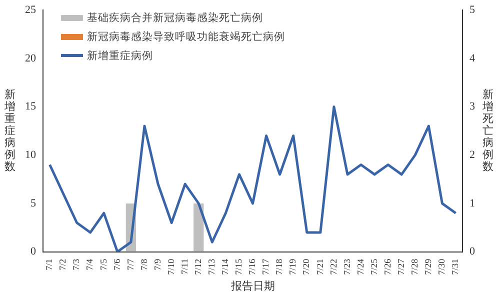 The height and width of the screenshot is (295, 500). What do you see at coordinates (63, 264) in the screenshot?
I see `x-tick-label: 7/2` at bounding box center [63, 264].